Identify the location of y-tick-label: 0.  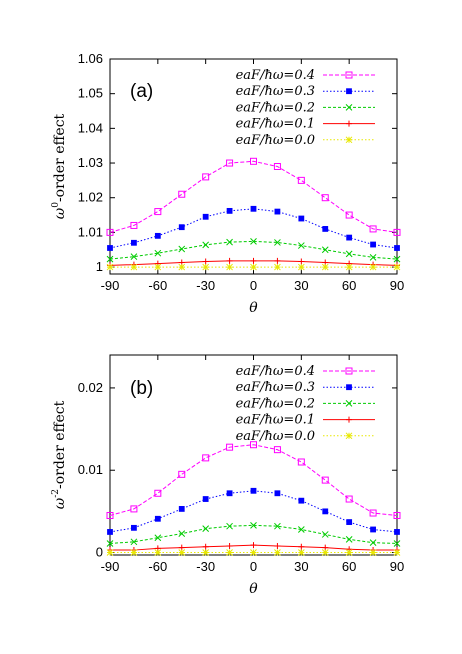
(99, 552).